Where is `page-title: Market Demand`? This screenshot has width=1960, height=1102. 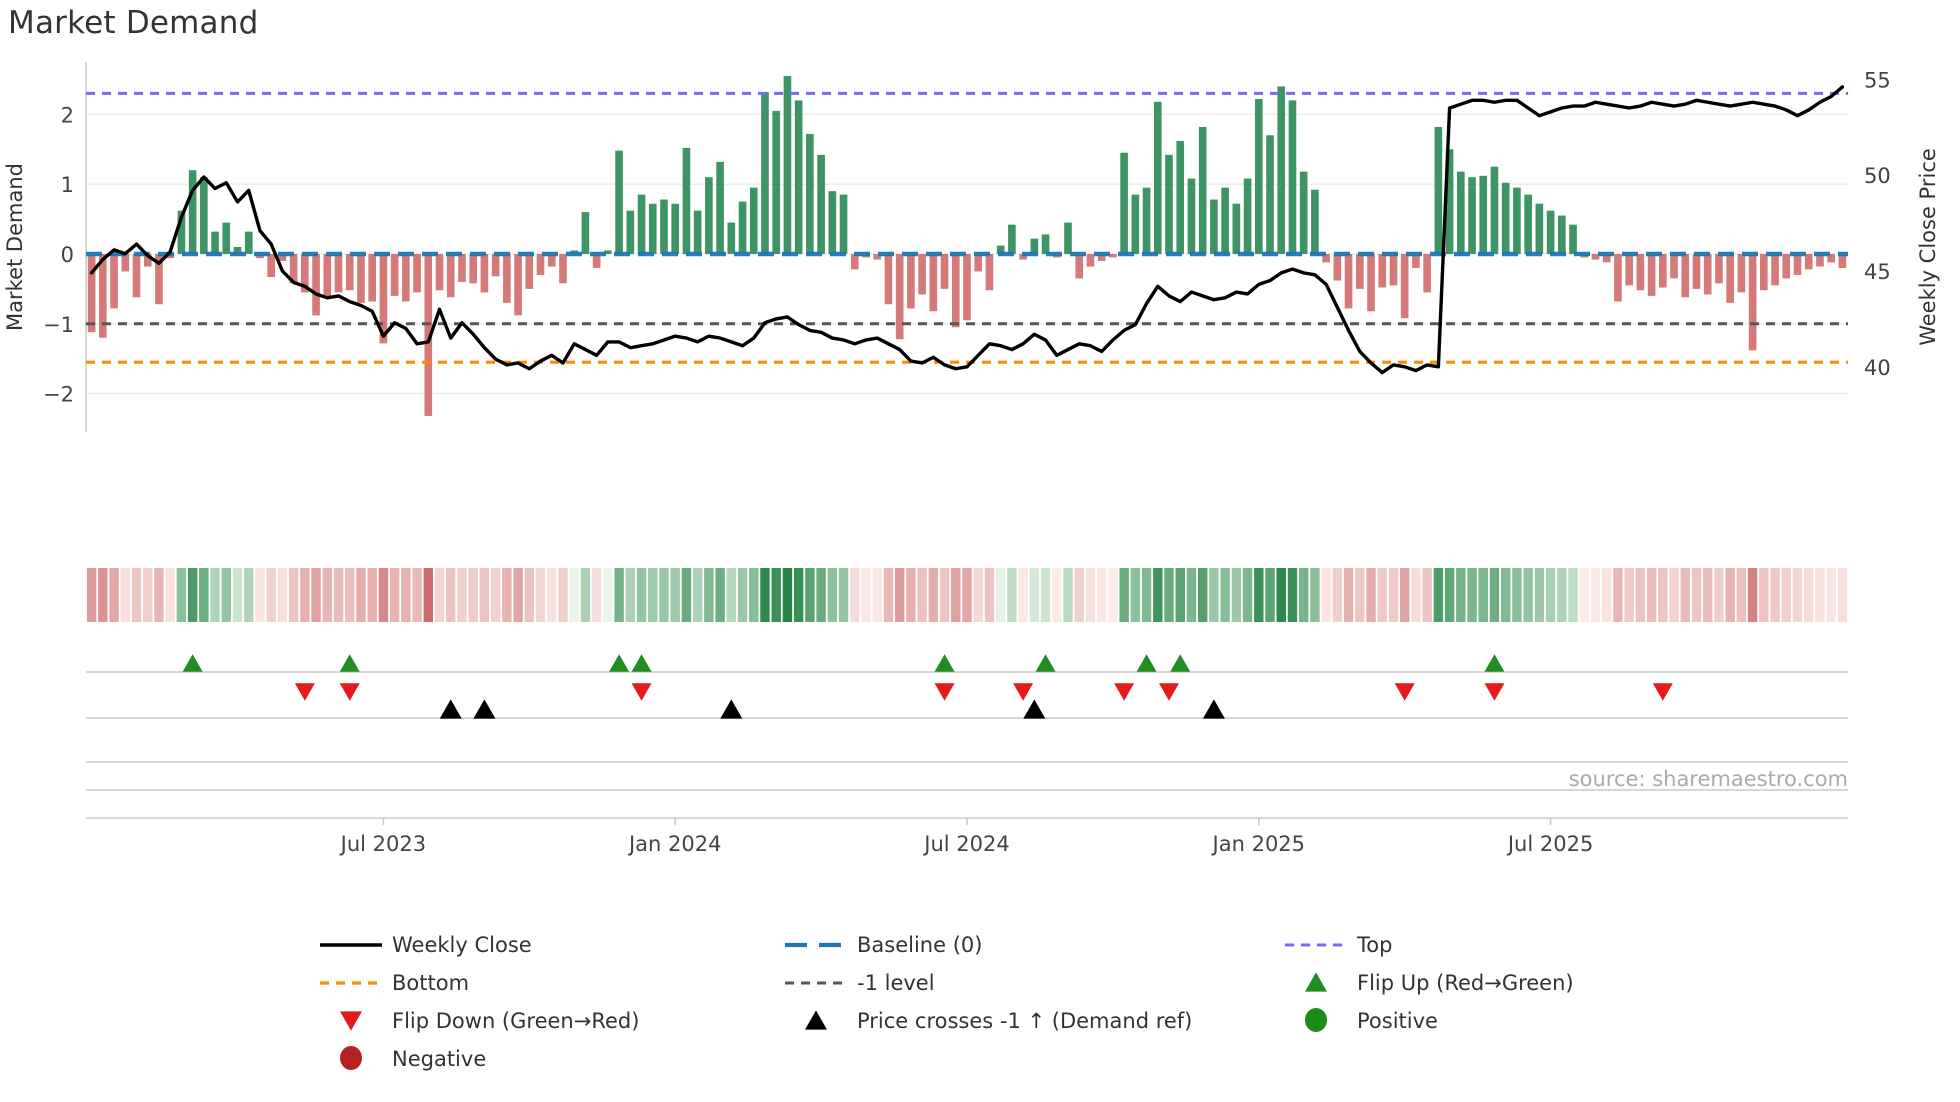
page-title: Market Demand is located at coordinates (133, 23).